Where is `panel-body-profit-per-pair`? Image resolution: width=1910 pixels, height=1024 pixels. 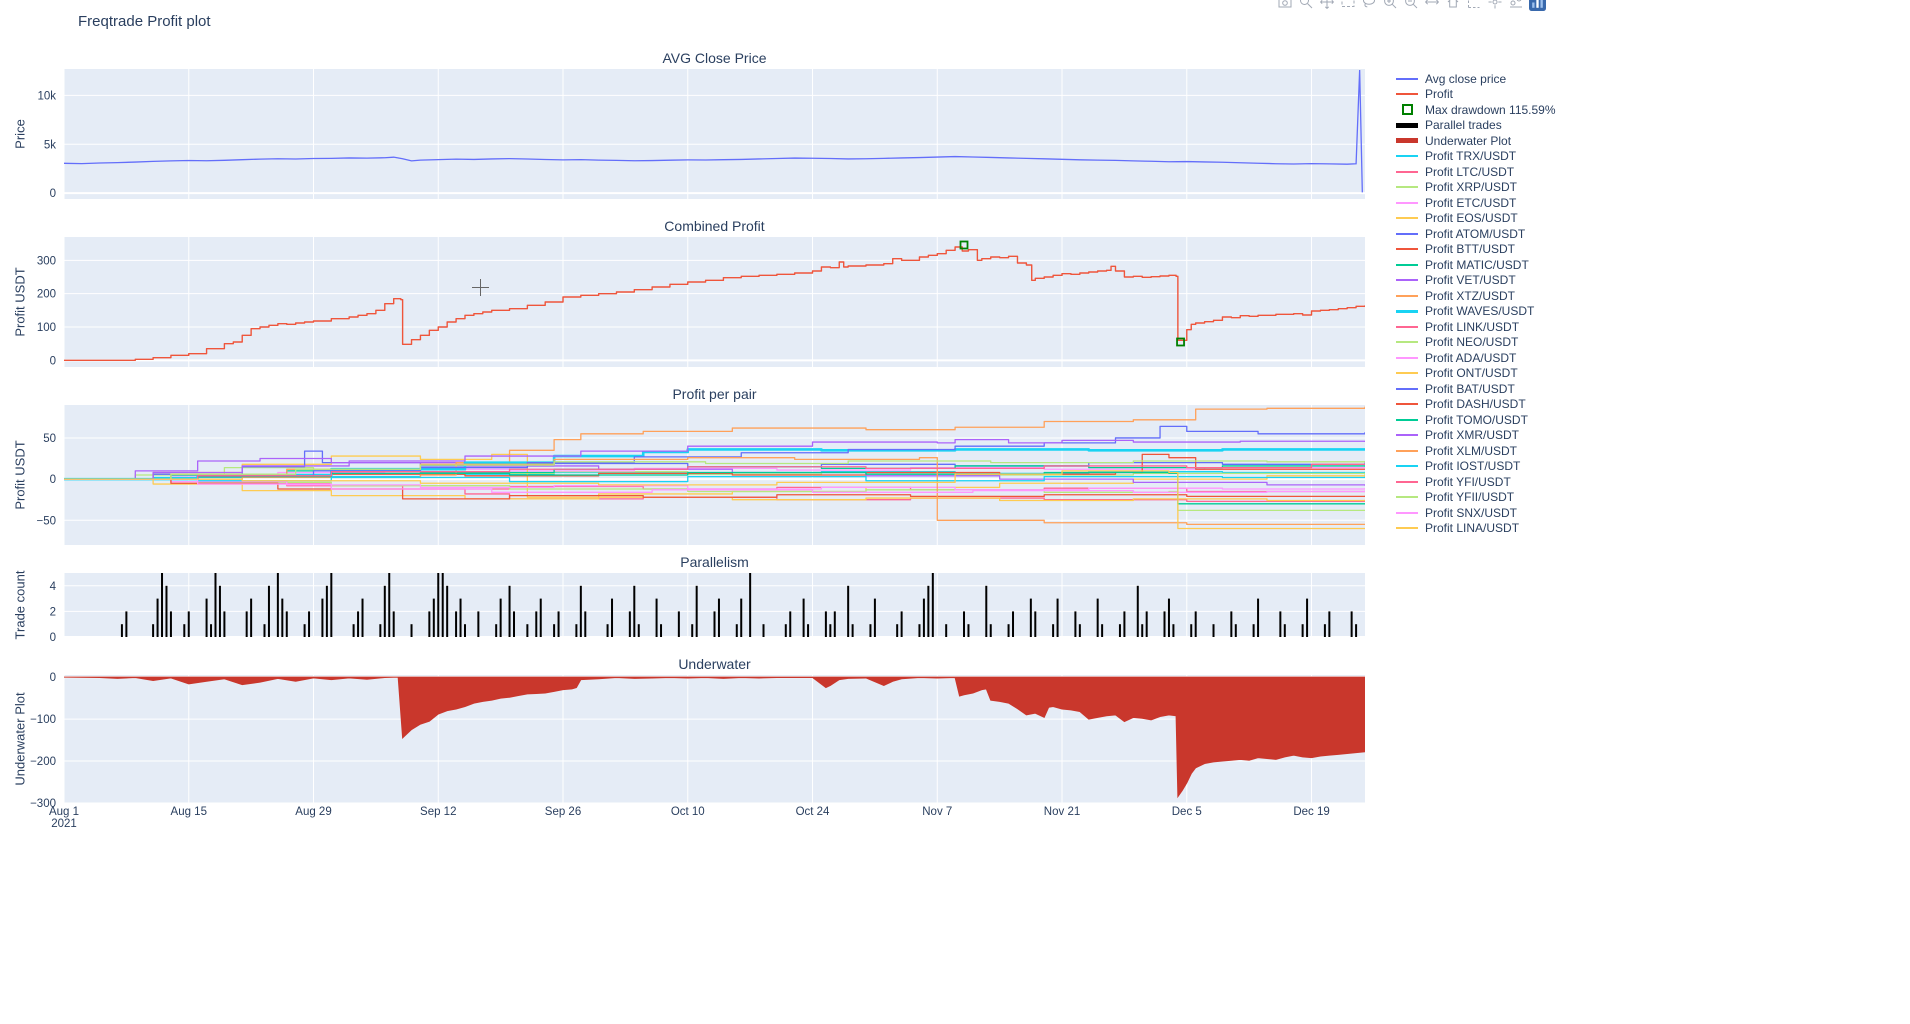 panel-body-profit-per-pair is located at coordinates (714, 468).